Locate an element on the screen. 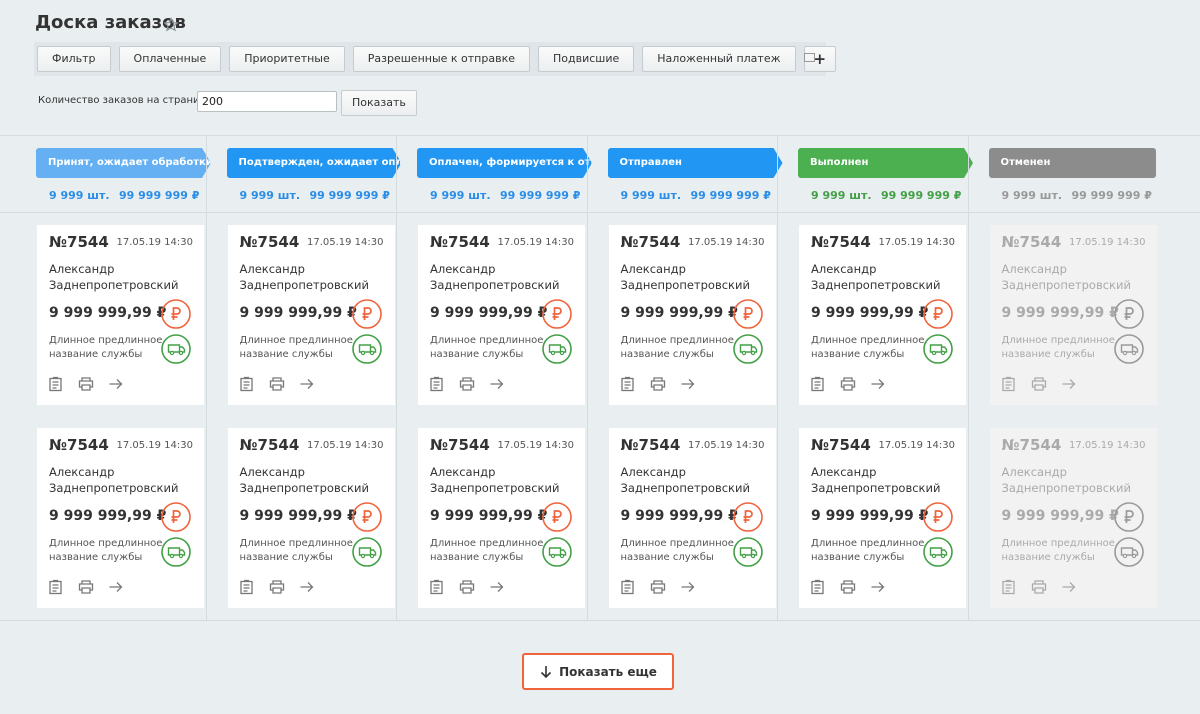 The width and height of the screenshot is (1200, 714). print-icon-svg is located at coordinates (276, 384).